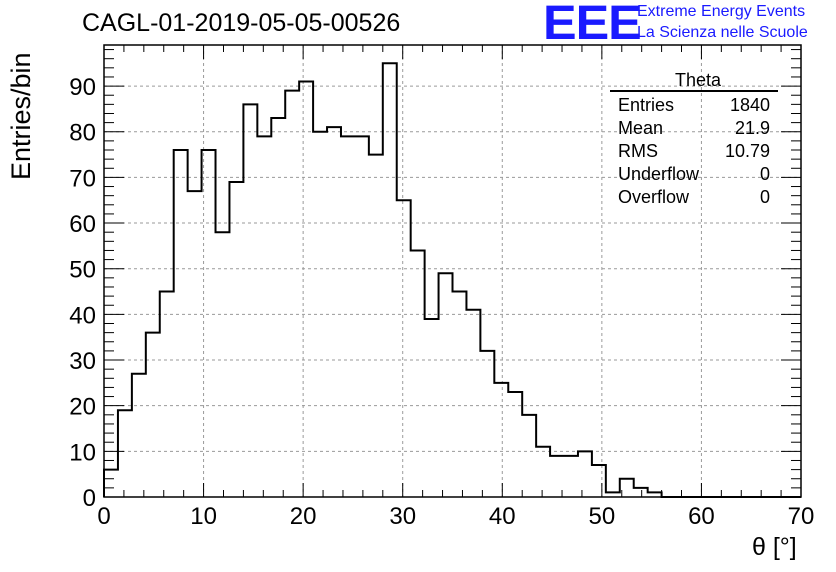 This screenshot has width=836, height=572. Describe the element at coordinates (774, 547) in the screenshot. I see `x-axis-label: θ [°]` at that location.